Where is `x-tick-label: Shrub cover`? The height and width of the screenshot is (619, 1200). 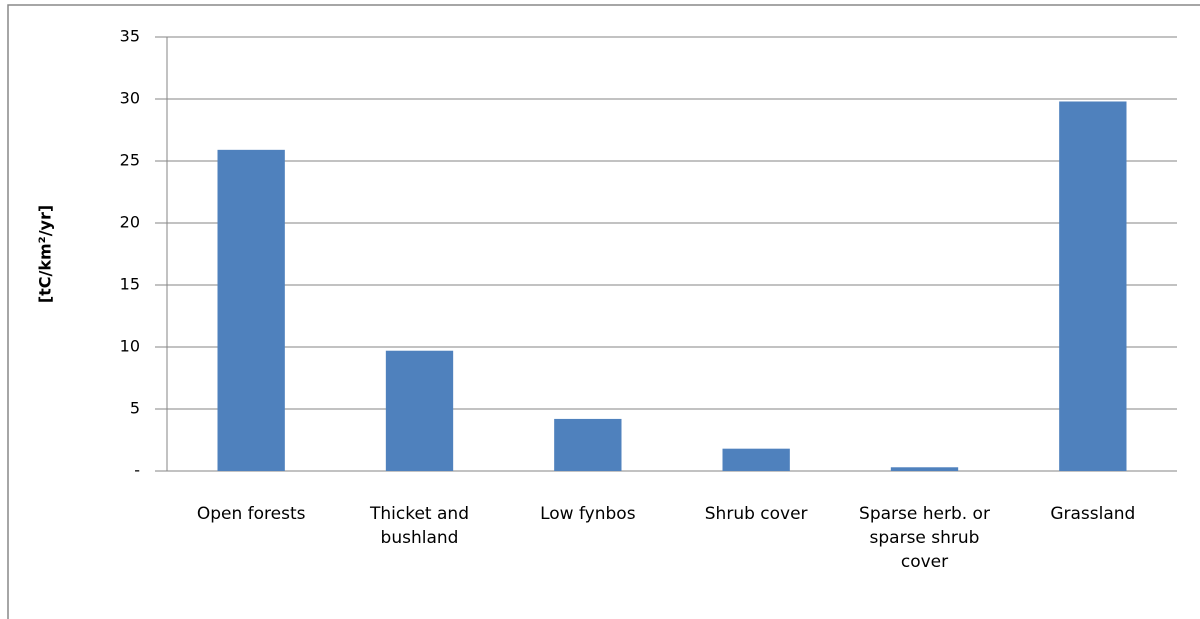
x-tick-label: Shrub cover is located at coordinates (756, 514).